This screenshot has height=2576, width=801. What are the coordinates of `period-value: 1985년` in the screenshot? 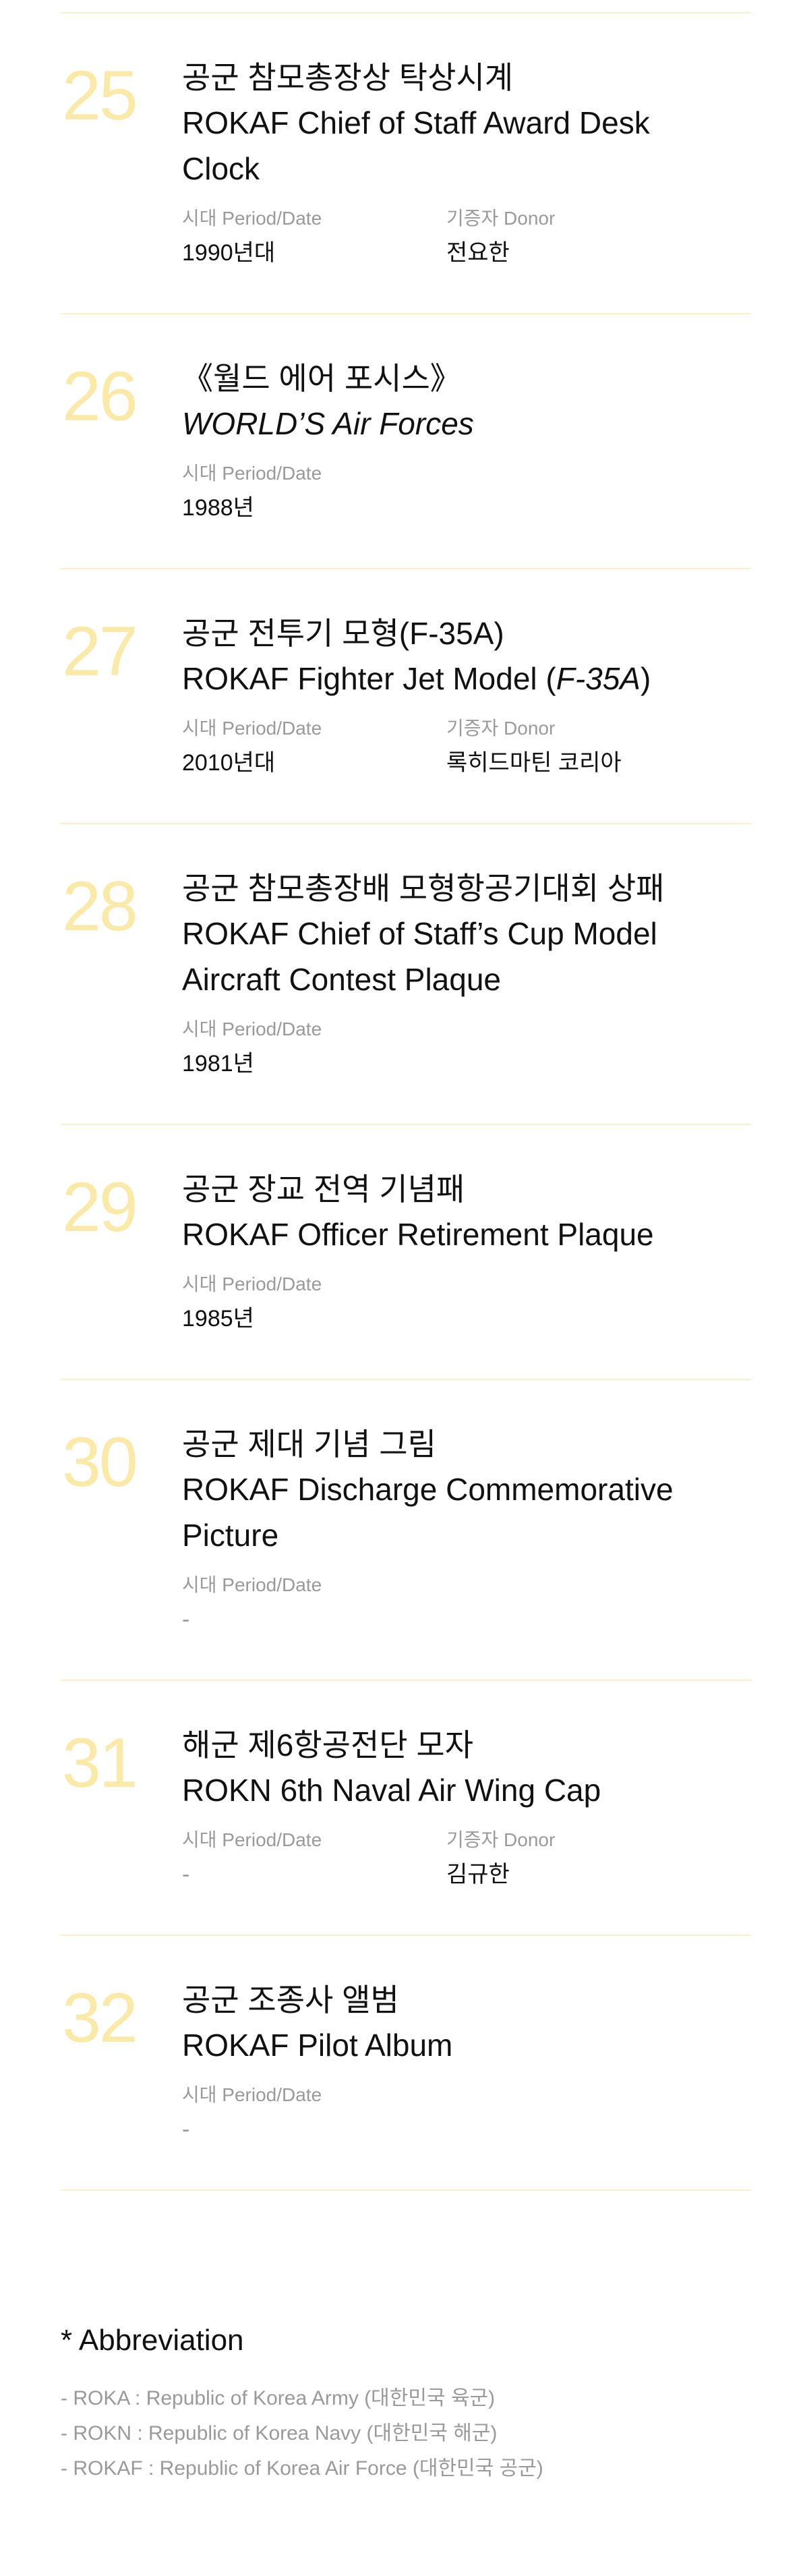 It's located at (218, 1319).